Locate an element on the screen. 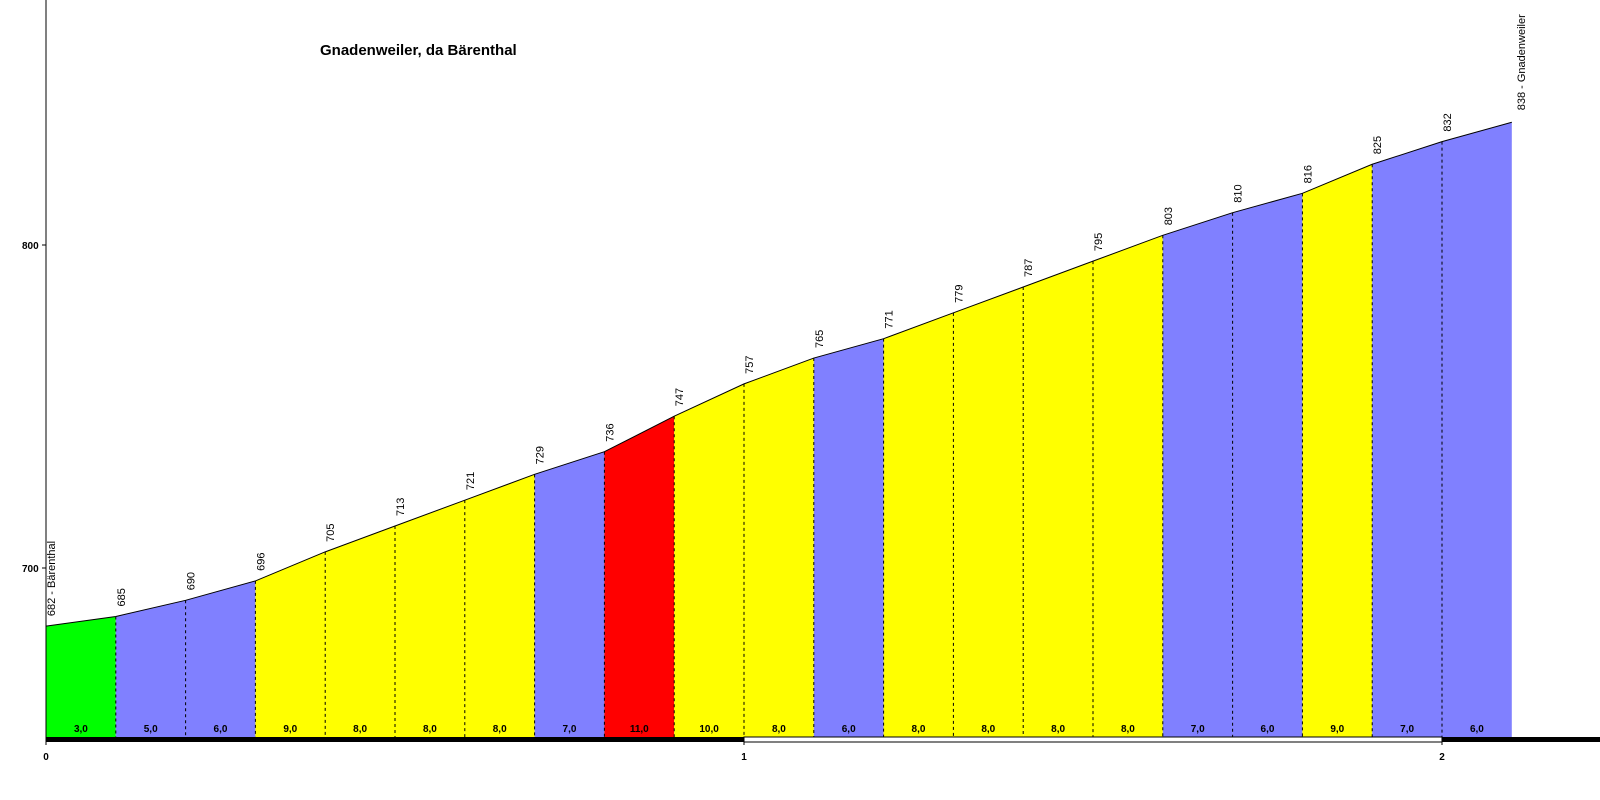 The width and height of the screenshot is (1600, 800). elevation-label: 729 is located at coordinates (541, 455).